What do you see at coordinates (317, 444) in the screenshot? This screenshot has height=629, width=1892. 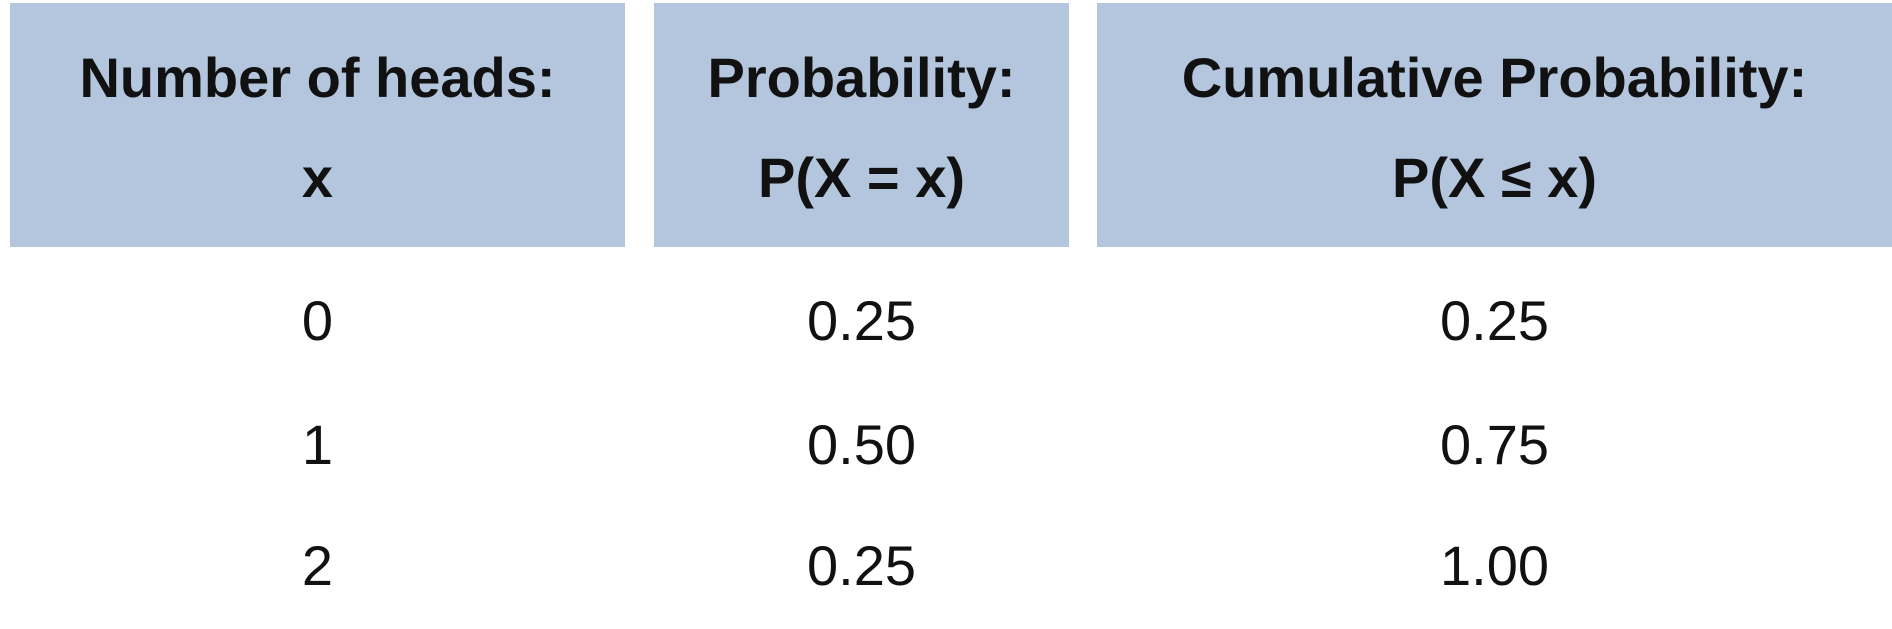 I see `cell-heads: 1` at bounding box center [317, 444].